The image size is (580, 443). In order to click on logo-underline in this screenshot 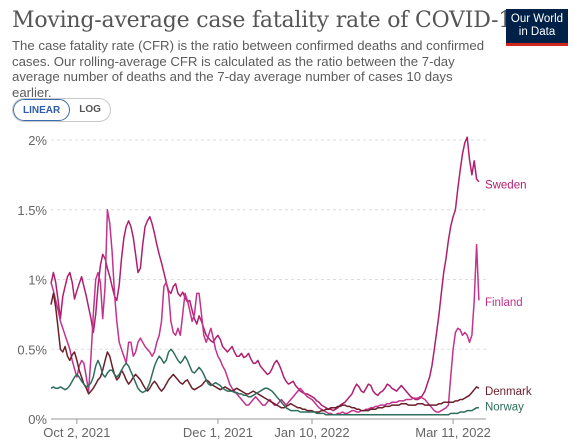, I will do `click(537, 44)`.